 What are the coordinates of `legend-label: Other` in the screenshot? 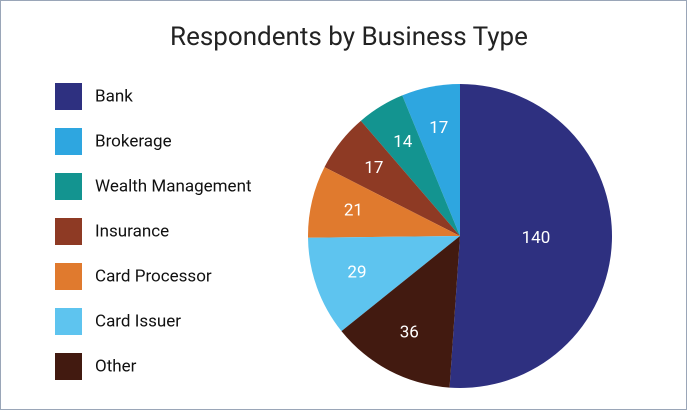 It's located at (116, 366).